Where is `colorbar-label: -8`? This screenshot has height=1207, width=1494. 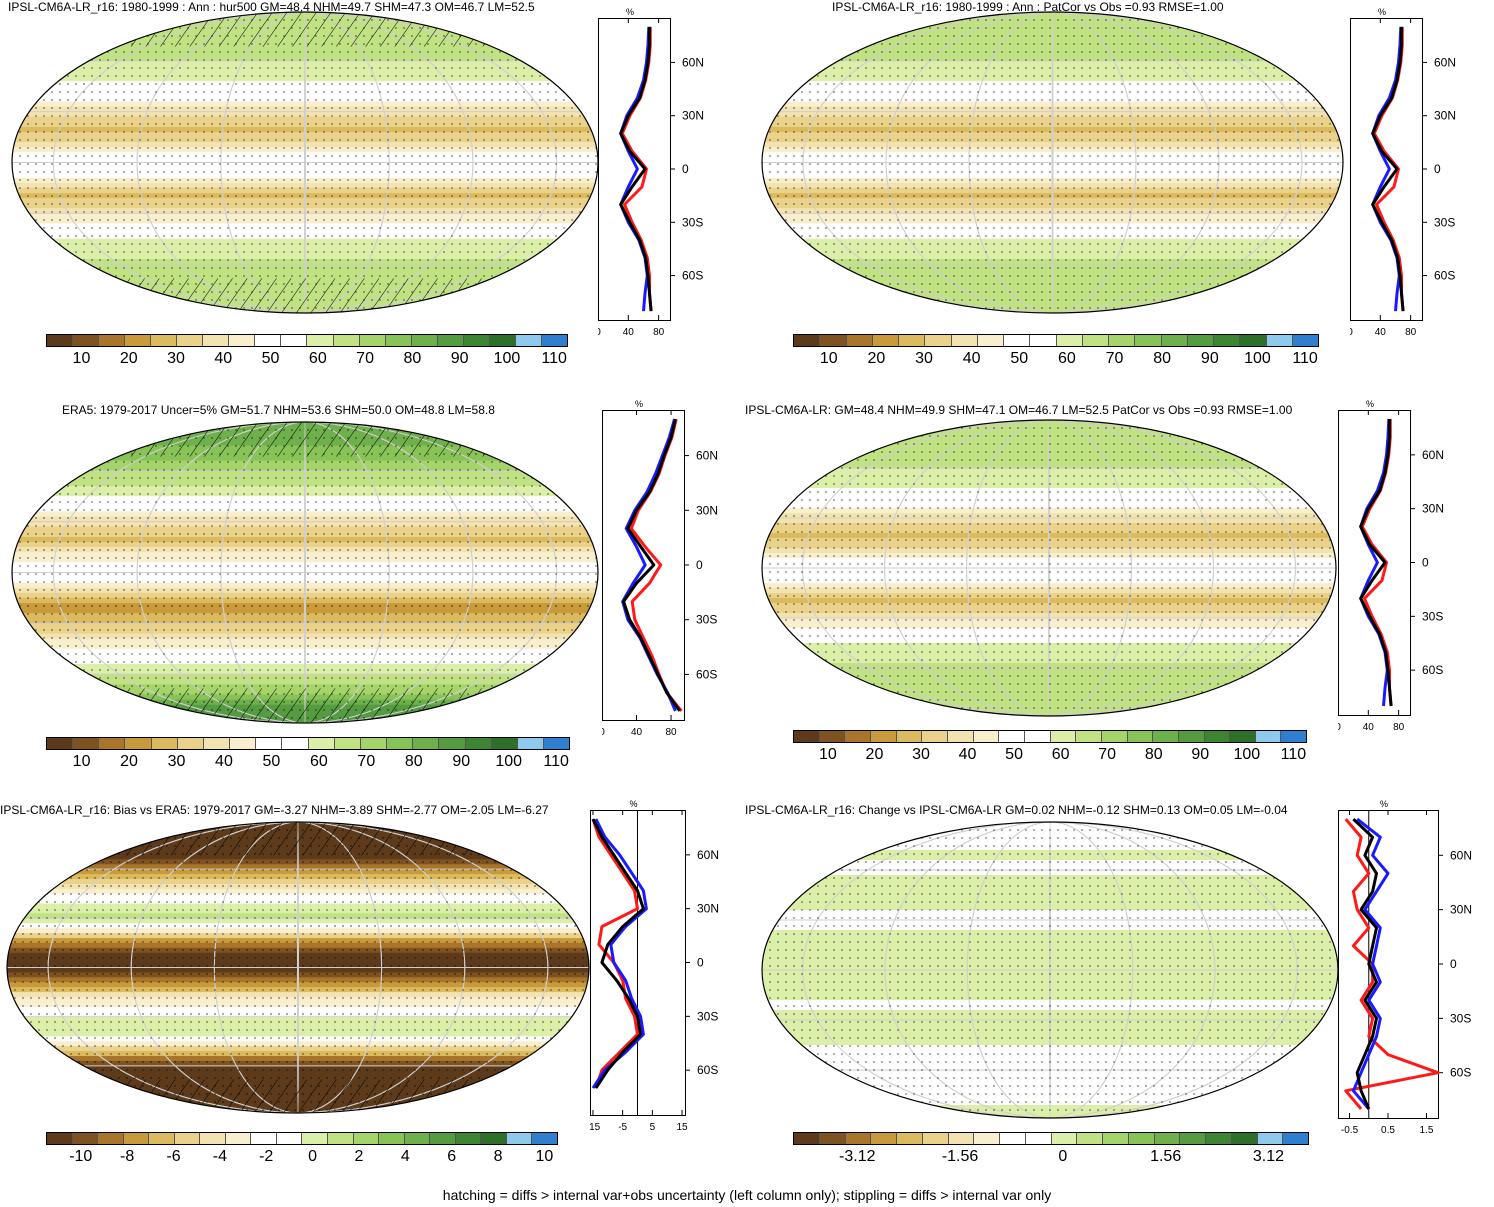 colorbar-label: -8 is located at coordinates (127, 1156).